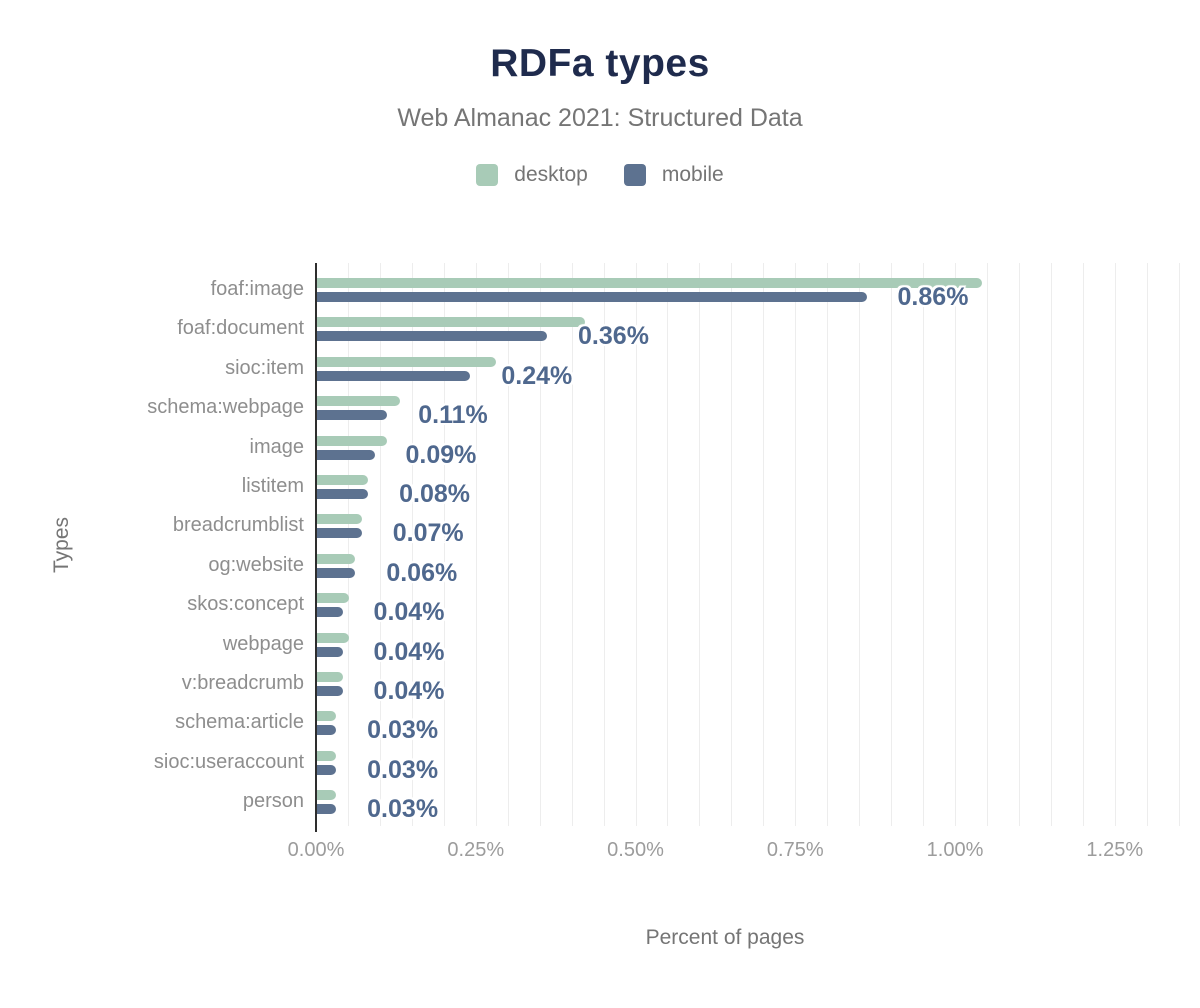 This screenshot has width=1200, height=1008. I want to click on legend-label-desktop: desktop, so click(551, 174).